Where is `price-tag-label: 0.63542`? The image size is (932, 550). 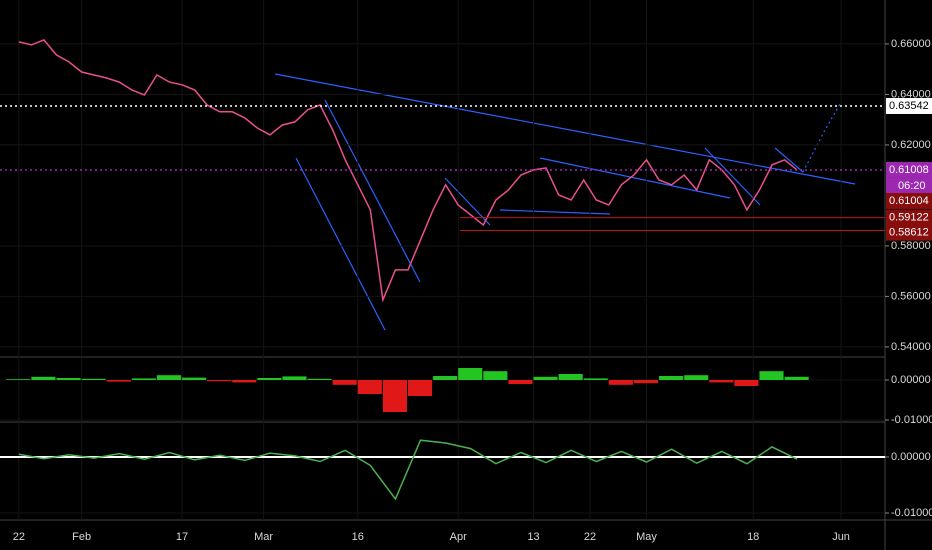
price-tag-label: 0.63542 is located at coordinates (909, 106).